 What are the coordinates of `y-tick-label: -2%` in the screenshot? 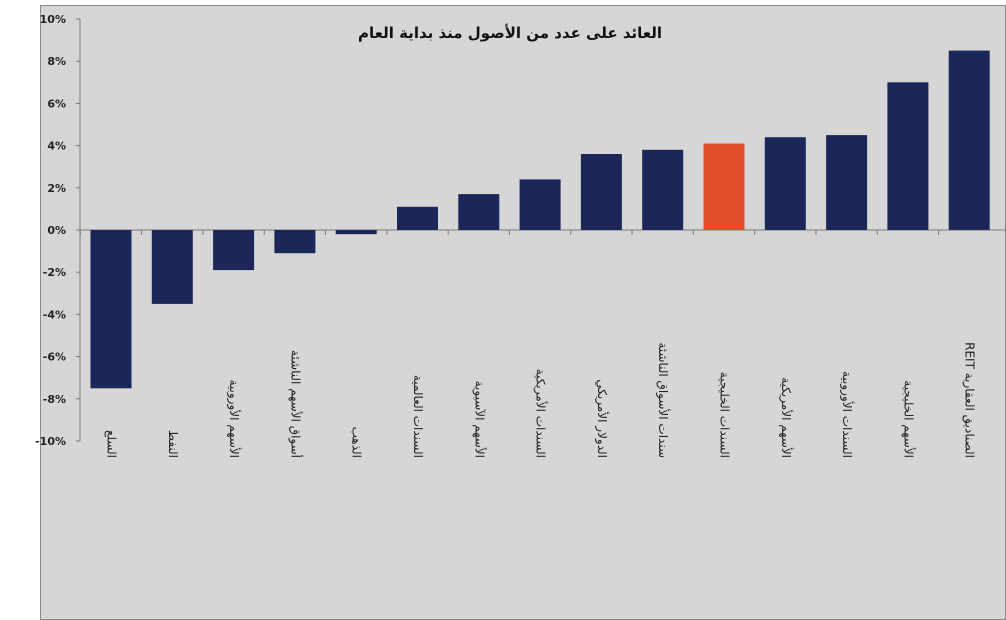 It's located at (54, 272).